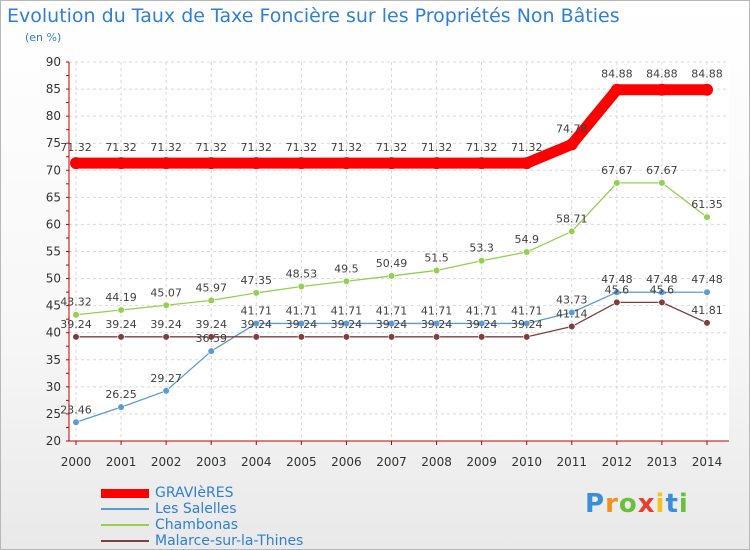 The height and width of the screenshot is (550, 750). I want to click on data-label: 43.73, so click(572, 300).